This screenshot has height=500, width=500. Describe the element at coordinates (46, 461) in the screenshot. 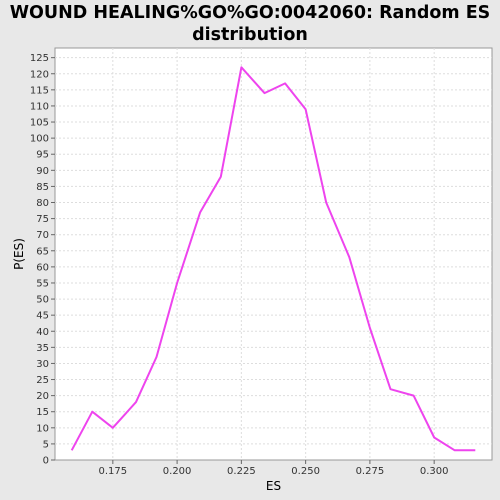

I see `y-tick-label: 0` at that location.